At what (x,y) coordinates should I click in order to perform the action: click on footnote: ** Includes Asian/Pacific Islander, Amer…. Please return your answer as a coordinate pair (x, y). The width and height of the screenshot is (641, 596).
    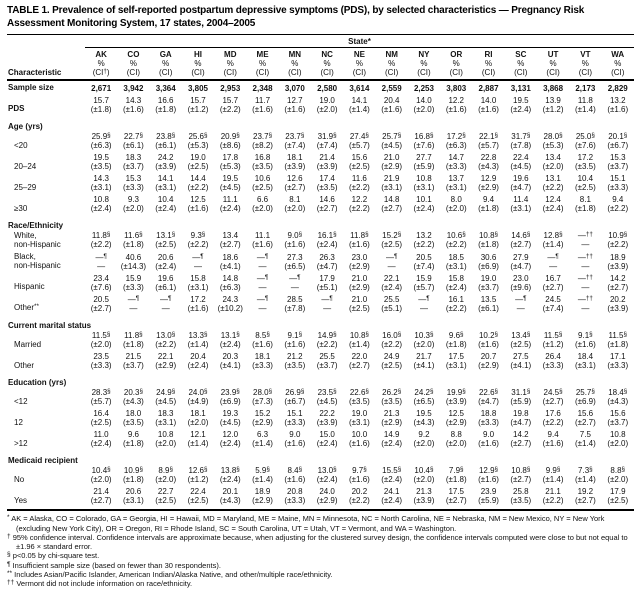
    Looking at the image, I should click on (170, 574).